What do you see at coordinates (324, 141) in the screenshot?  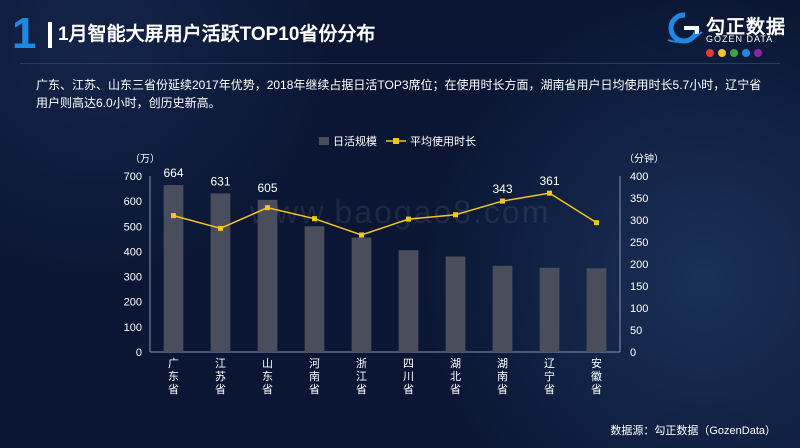 I see `legend-bar-swatch` at bounding box center [324, 141].